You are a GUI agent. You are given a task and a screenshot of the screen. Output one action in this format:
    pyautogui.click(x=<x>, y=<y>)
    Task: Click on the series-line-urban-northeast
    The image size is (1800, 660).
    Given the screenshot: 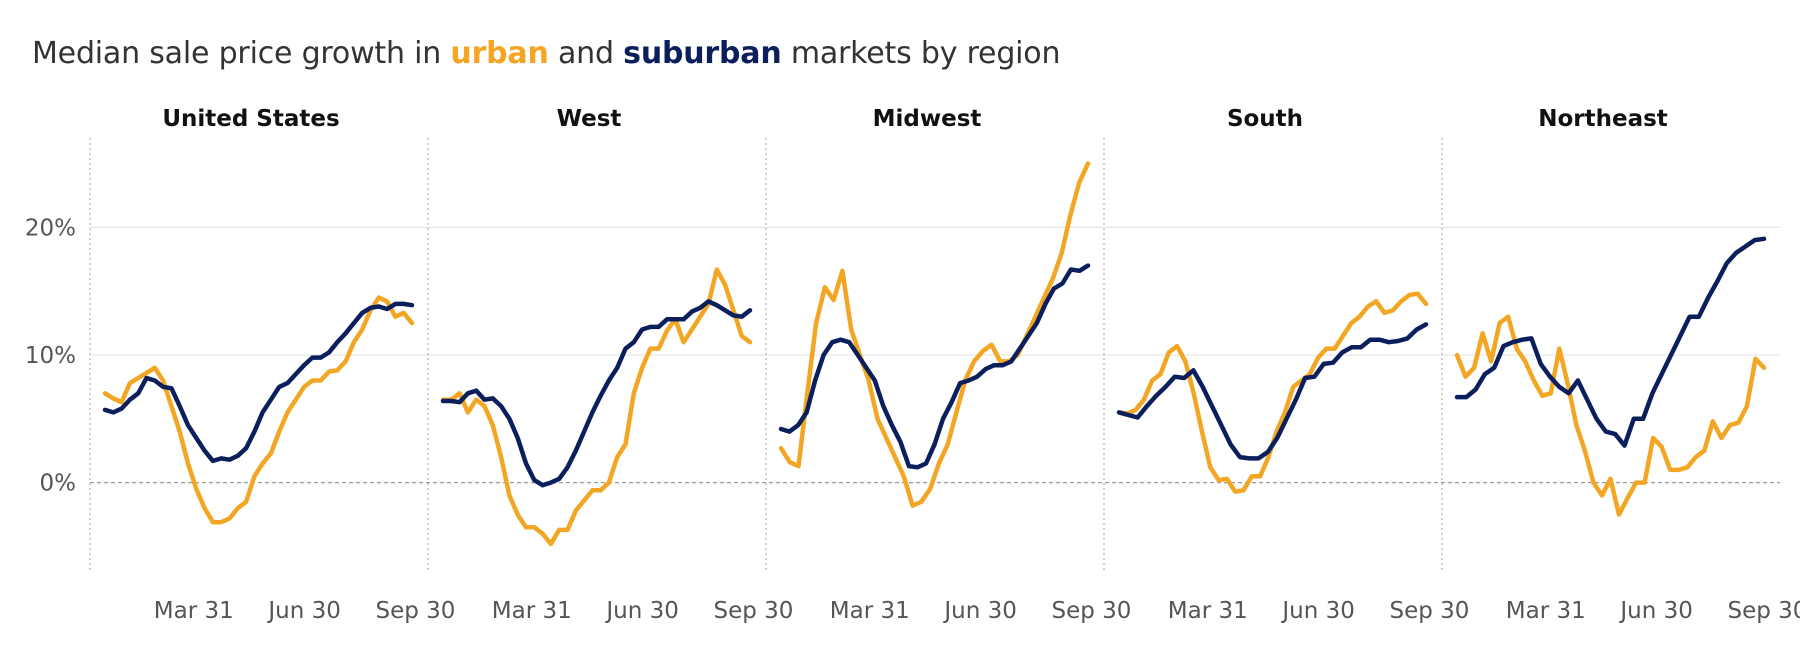 What is the action you would take?
    pyautogui.click(x=1610, y=415)
    